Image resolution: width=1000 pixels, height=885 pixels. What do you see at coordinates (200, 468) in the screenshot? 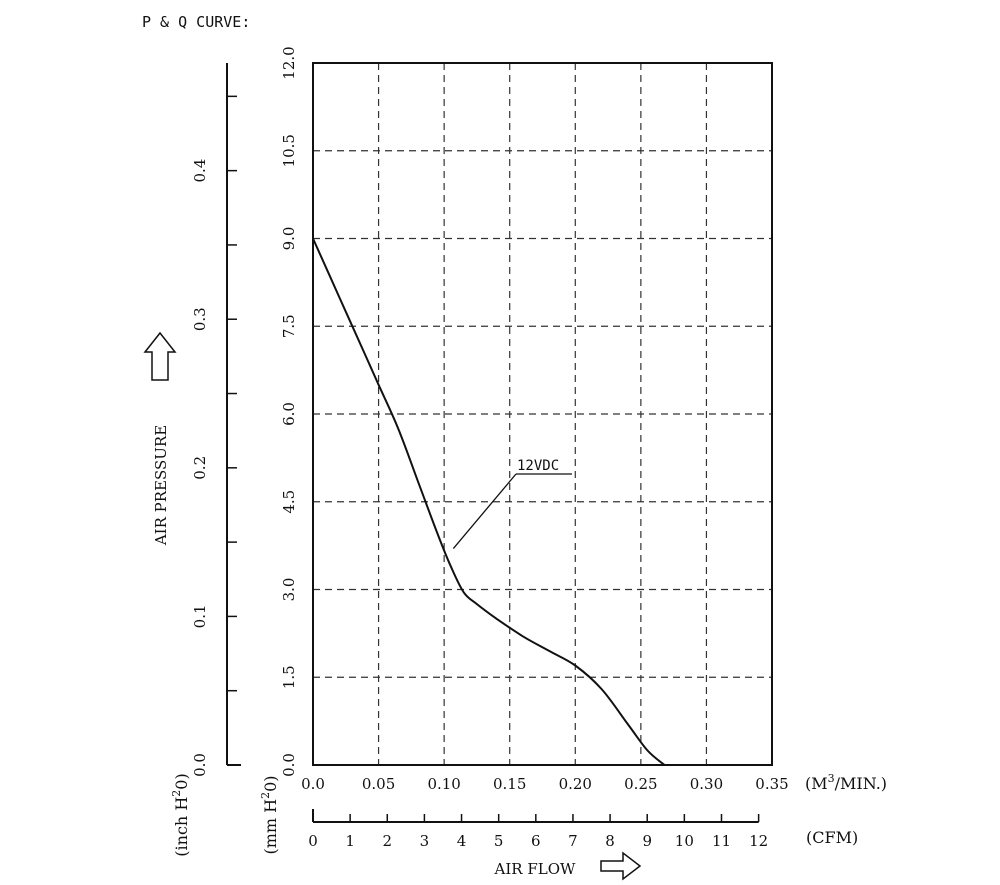
I see `inch-tick-label: 0.2` at bounding box center [200, 468].